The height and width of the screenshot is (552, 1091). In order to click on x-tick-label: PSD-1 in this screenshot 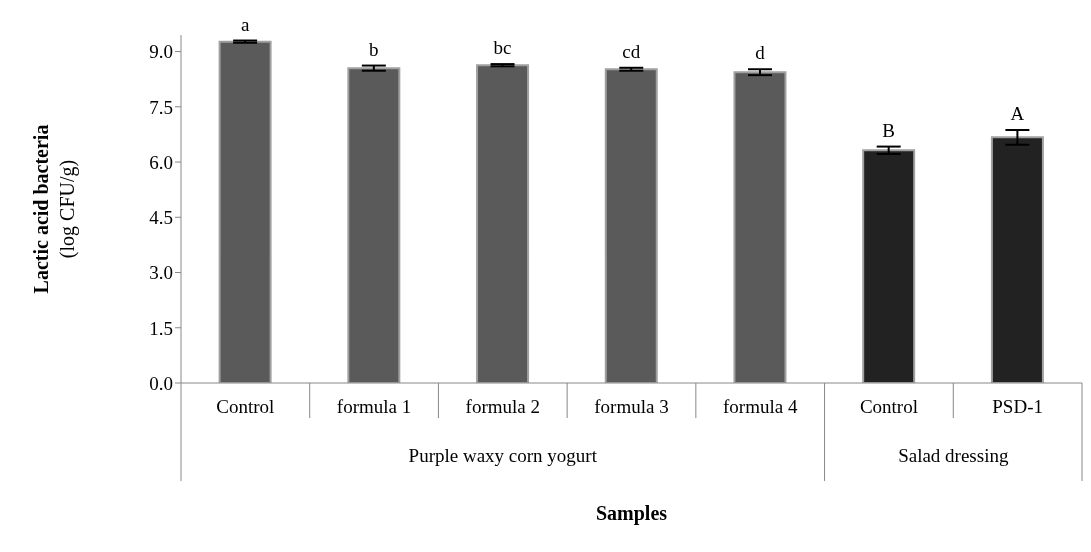, I will do `click(1017, 406)`.